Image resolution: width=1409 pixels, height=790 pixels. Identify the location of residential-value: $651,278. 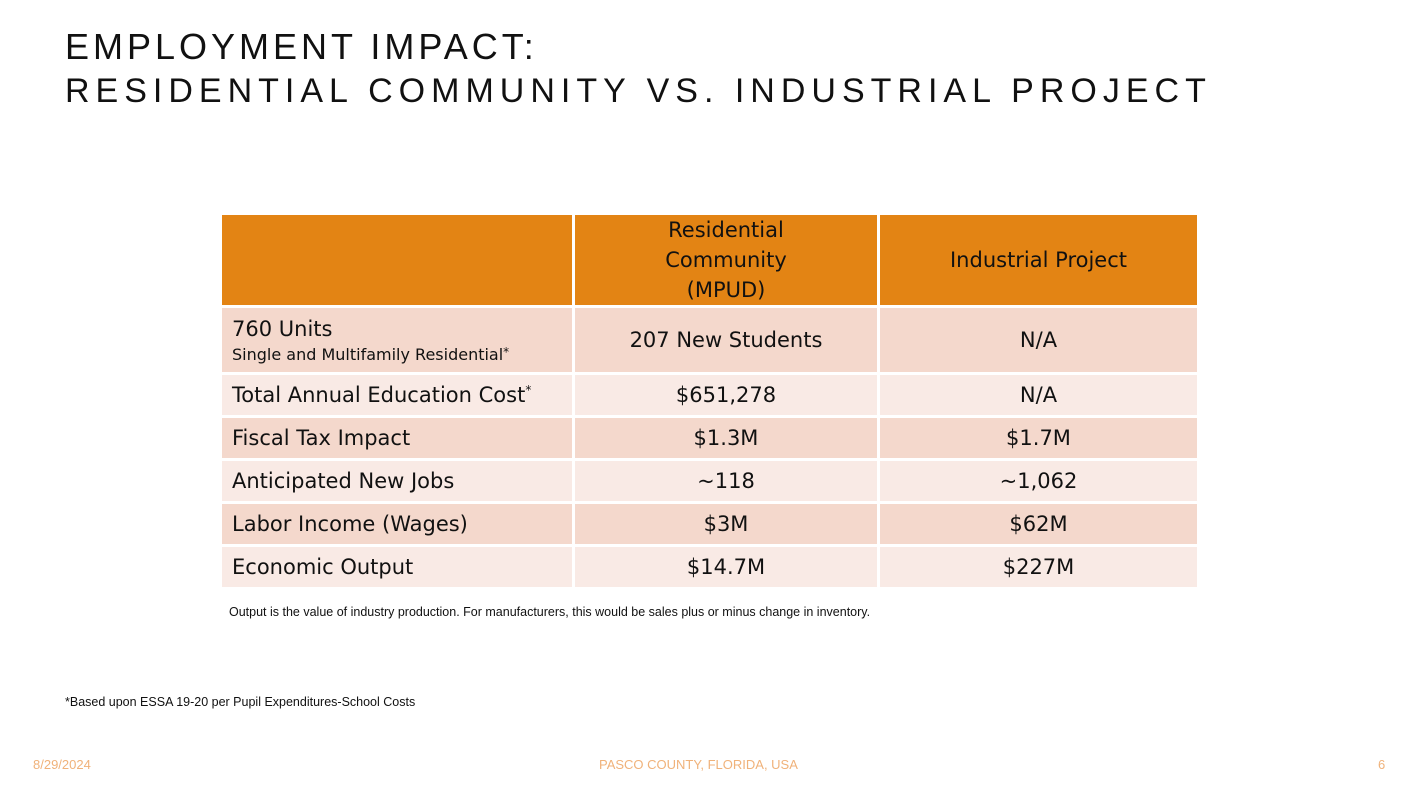
(726, 395).